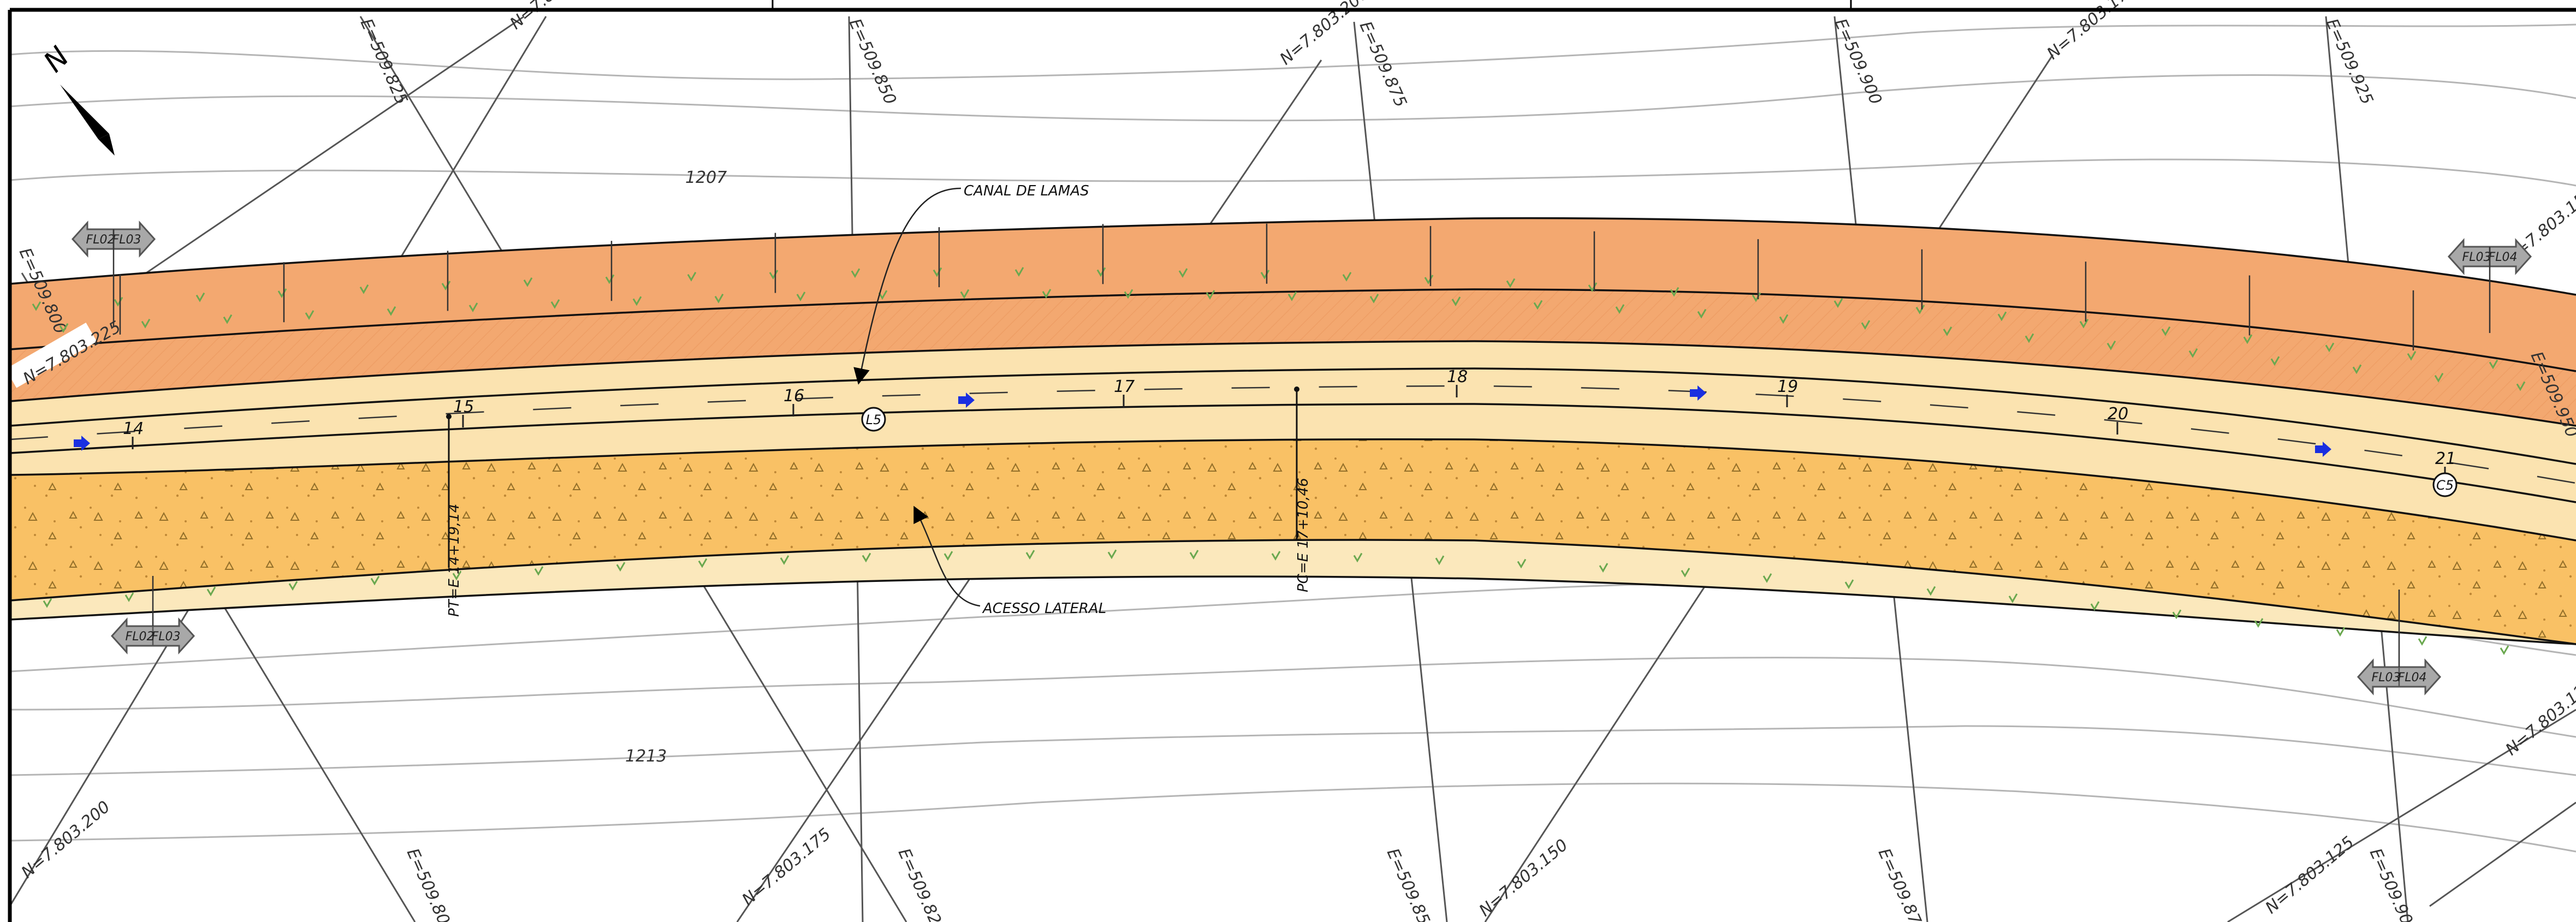  I want to click on curve-point-pt: PT=E 14+19,14, so click(454, 516).